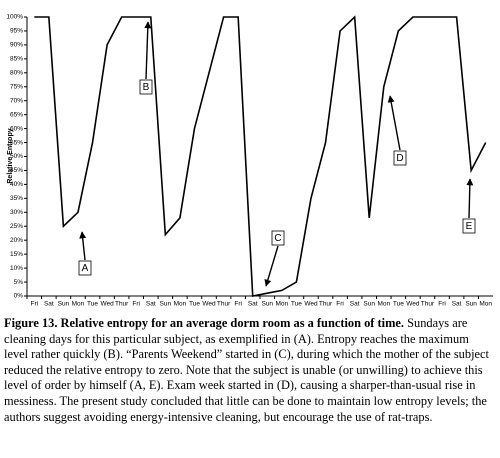 This screenshot has height=458, width=500. Describe the element at coordinates (19, 296) in the screenshot. I see `y-tick-label: 0%` at that location.